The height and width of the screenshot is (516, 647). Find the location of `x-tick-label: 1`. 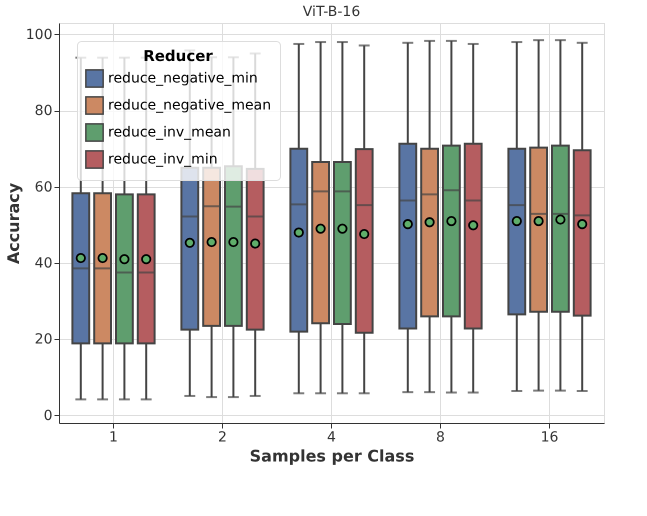

x-tick-label: 1 is located at coordinates (113, 438).